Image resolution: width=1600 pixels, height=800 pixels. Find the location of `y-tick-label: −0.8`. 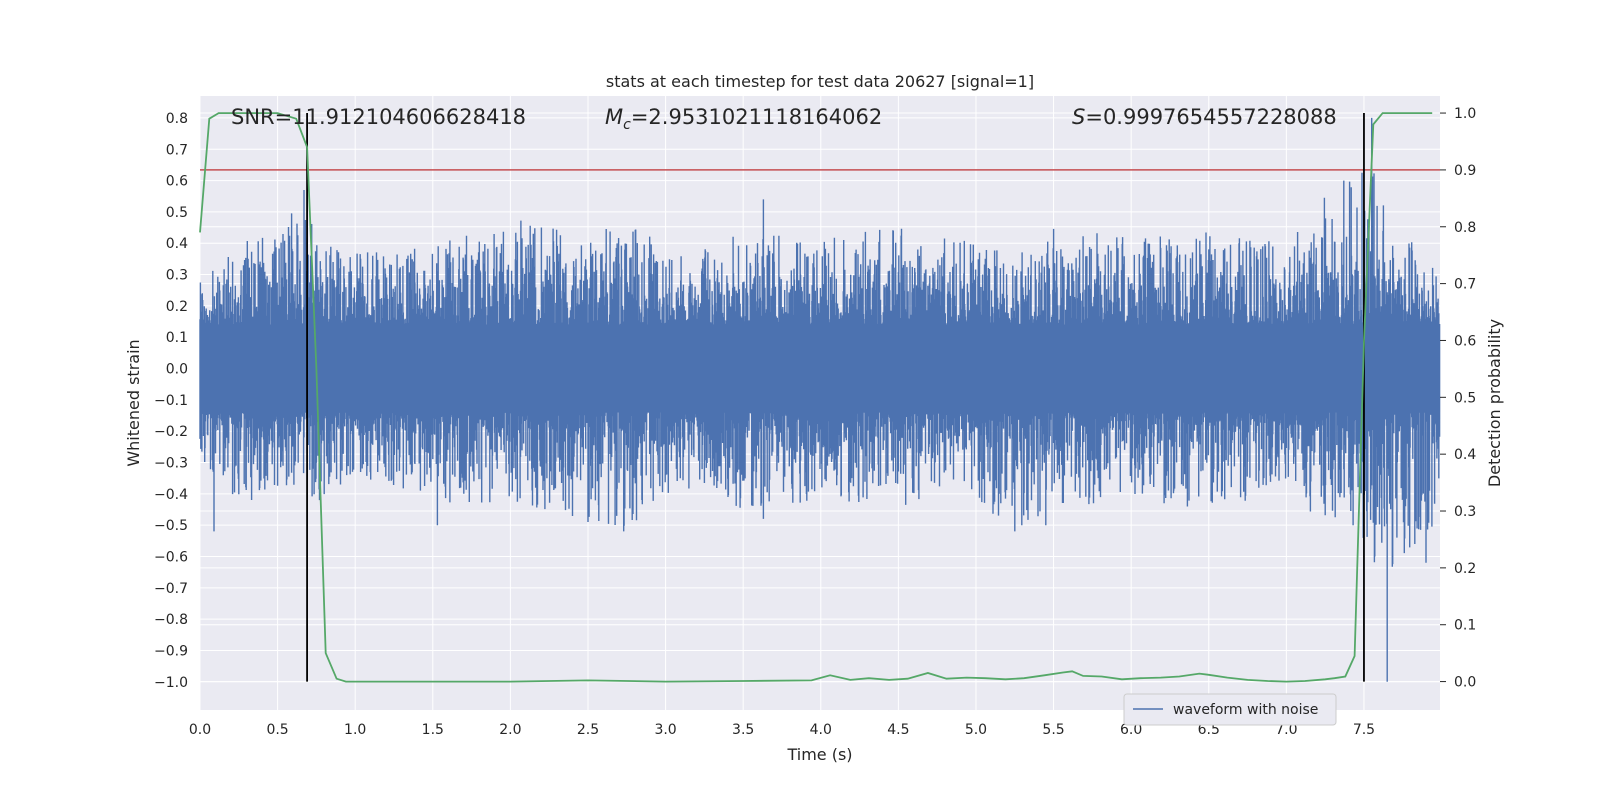

y-tick-label: −0.8 is located at coordinates (171, 620).